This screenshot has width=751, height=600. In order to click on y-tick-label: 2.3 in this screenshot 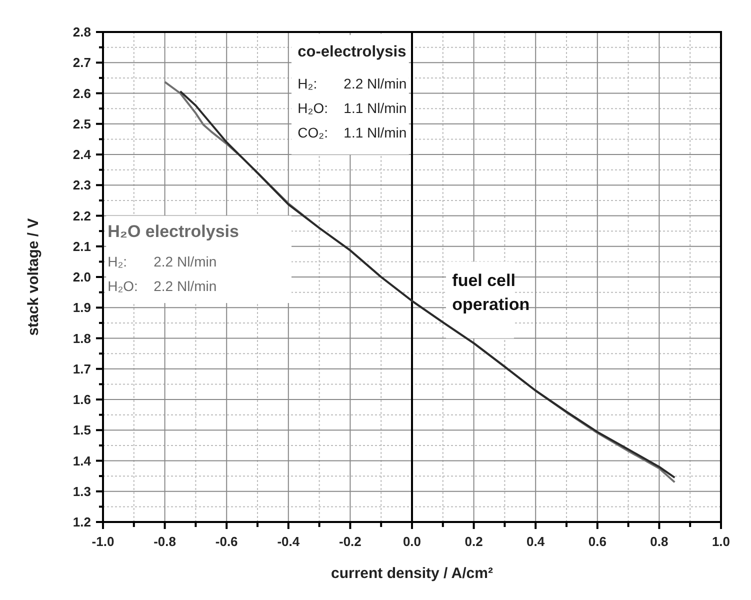, I will do `click(81, 185)`.